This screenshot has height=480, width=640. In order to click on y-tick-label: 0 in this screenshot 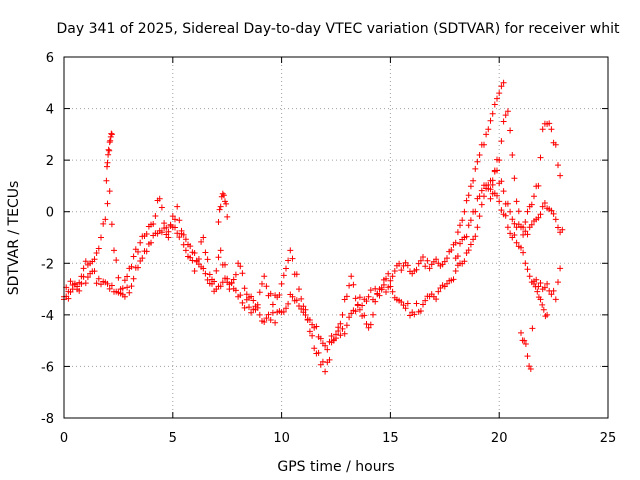, I will do `click(50, 213)`.